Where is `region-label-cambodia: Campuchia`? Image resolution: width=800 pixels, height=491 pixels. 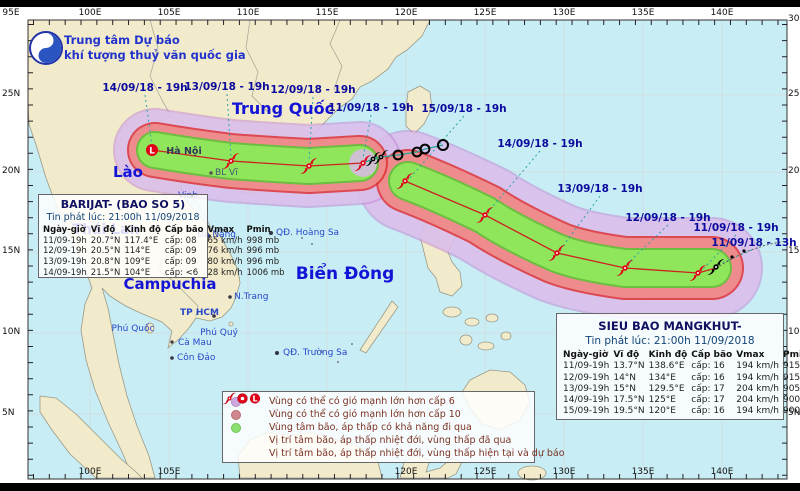 region-label-cambodia: Campuchia is located at coordinates (170, 284).